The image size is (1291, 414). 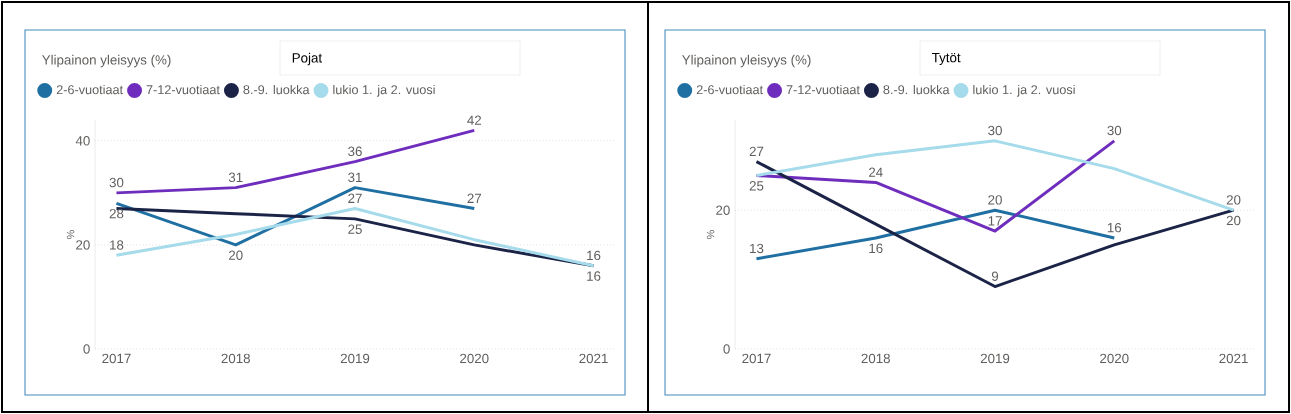 I want to click on data-label: 28, so click(x=116, y=213).